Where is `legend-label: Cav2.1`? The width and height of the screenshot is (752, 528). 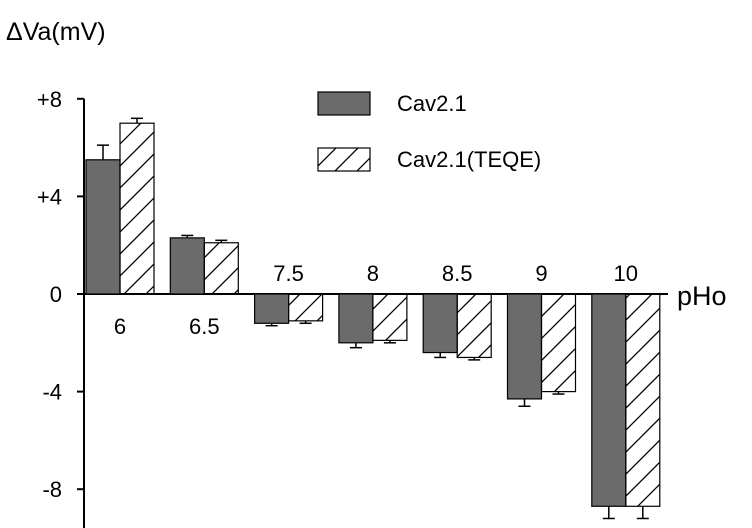
legend-label: Cav2.1 is located at coordinates (432, 103).